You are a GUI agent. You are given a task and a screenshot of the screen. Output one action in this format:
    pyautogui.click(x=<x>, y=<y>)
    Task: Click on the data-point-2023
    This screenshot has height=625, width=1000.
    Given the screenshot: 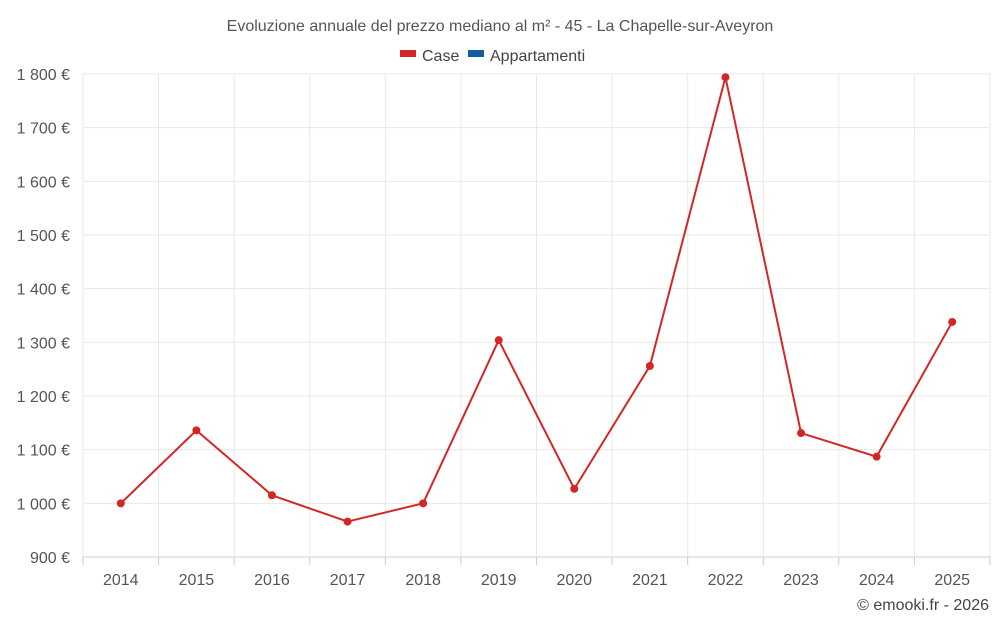 What is the action you would take?
    pyautogui.click(x=801, y=433)
    